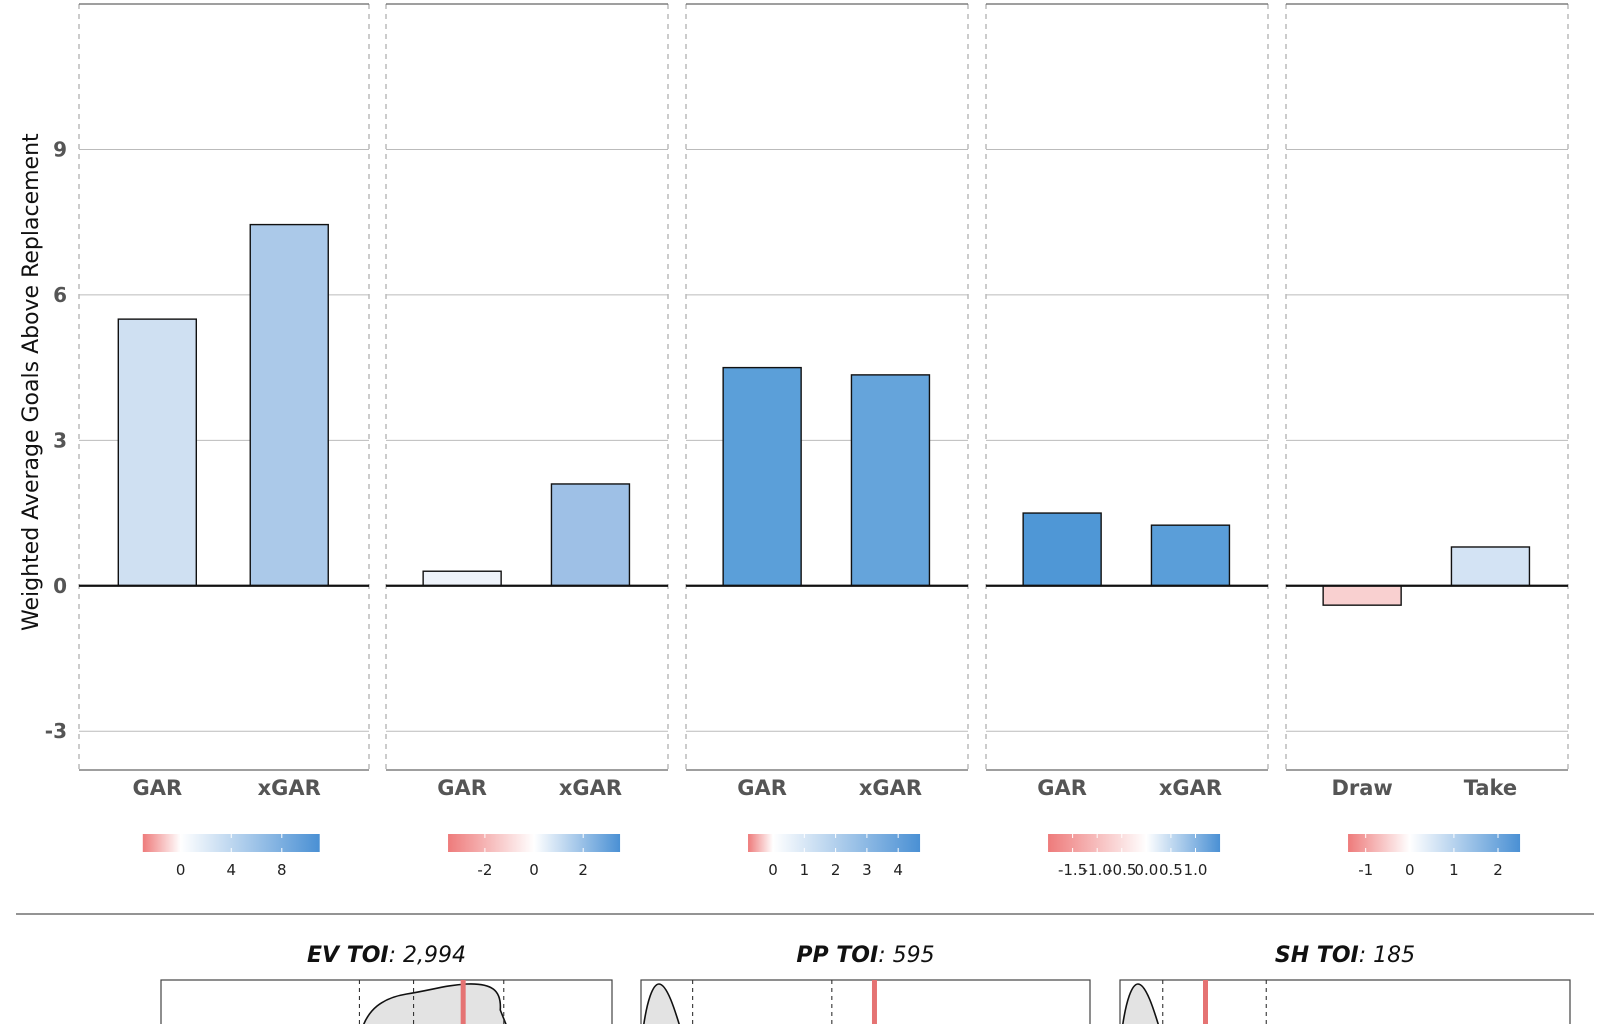 This screenshot has height=1024, width=1600. Describe the element at coordinates (60, 295) in the screenshot. I see `y-tick-label: 6` at that location.